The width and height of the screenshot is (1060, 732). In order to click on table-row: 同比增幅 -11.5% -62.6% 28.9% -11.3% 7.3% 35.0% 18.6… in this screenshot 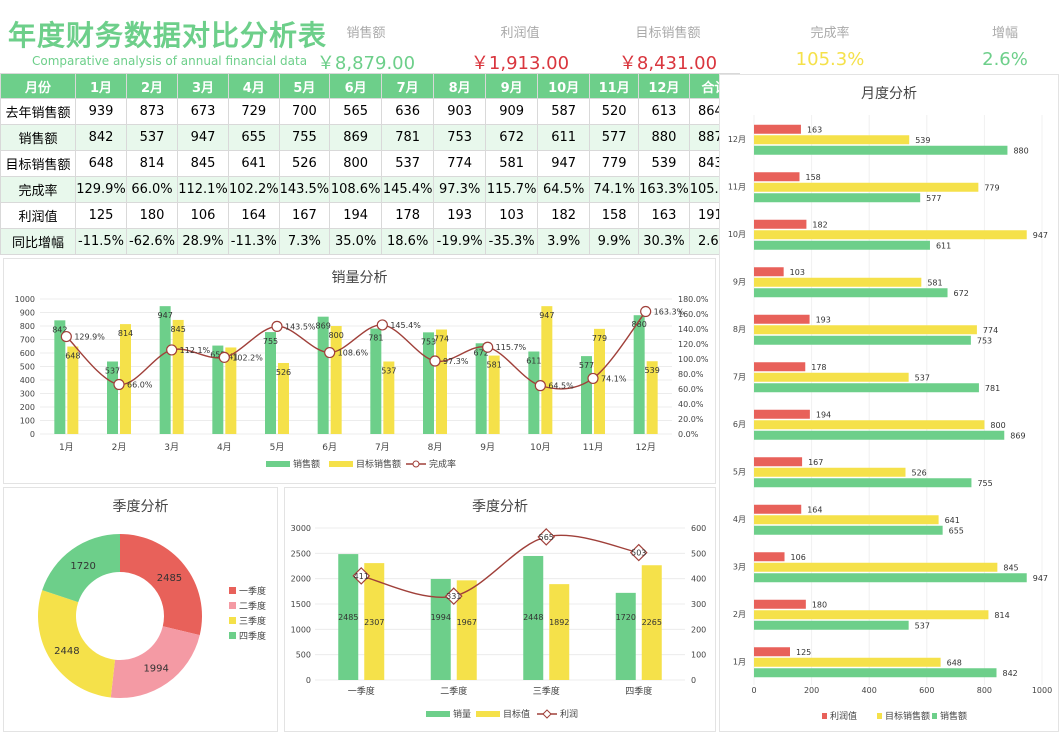, I will do `click(370, 241)`.